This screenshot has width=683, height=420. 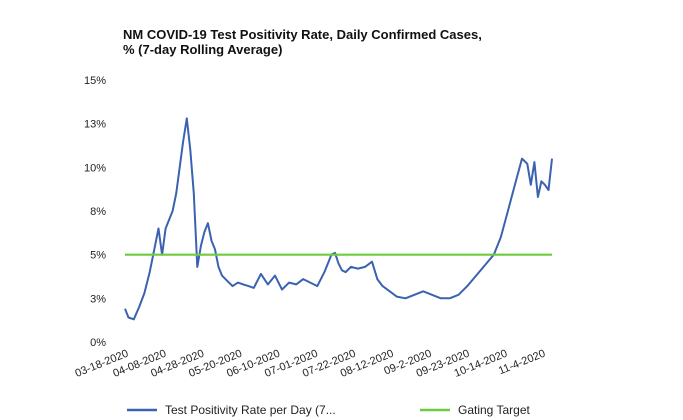 I want to click on y-tick-label: 3%, so click(x=98, y=299).